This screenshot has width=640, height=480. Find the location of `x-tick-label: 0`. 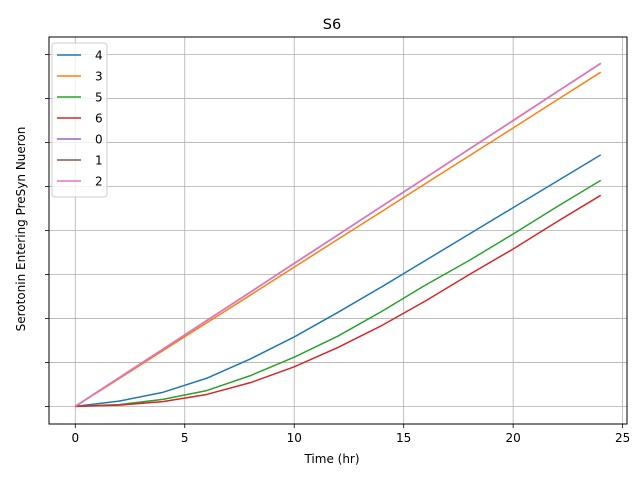

x-tick-label: 0 is located at coordinates (75, 438).